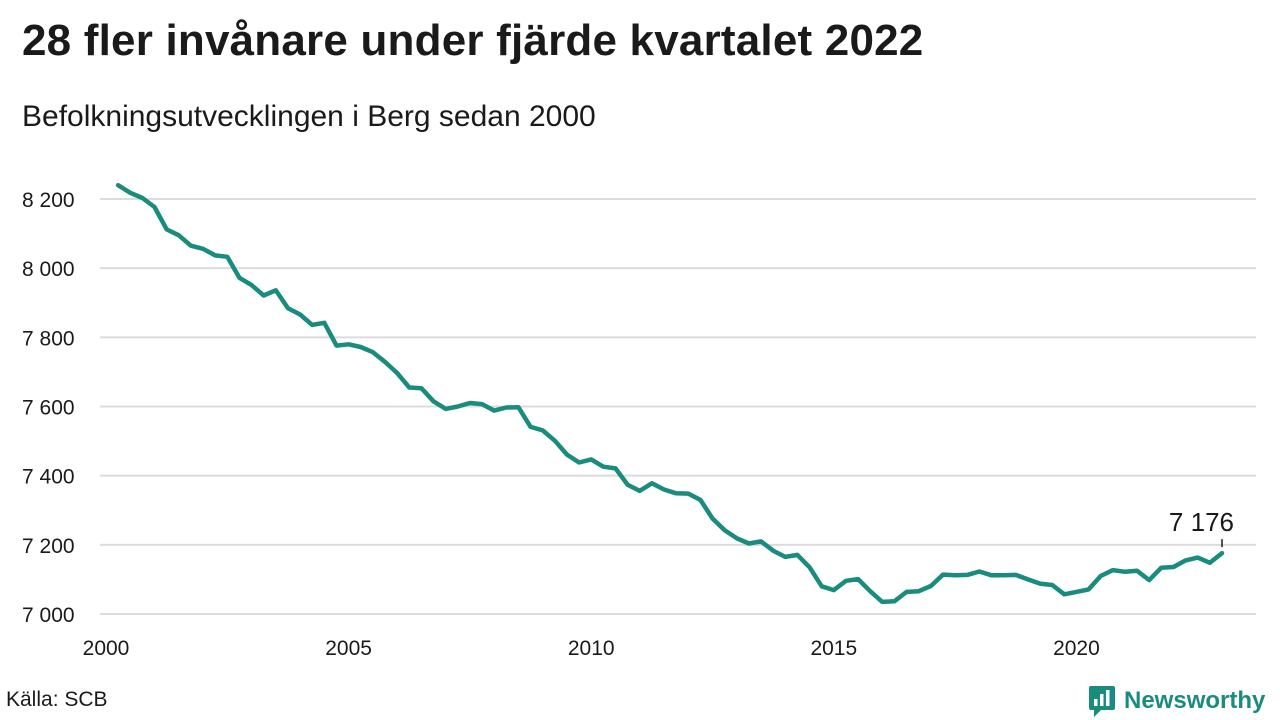  I want to click on y-tick-label: 7 800, so click(48, 338).